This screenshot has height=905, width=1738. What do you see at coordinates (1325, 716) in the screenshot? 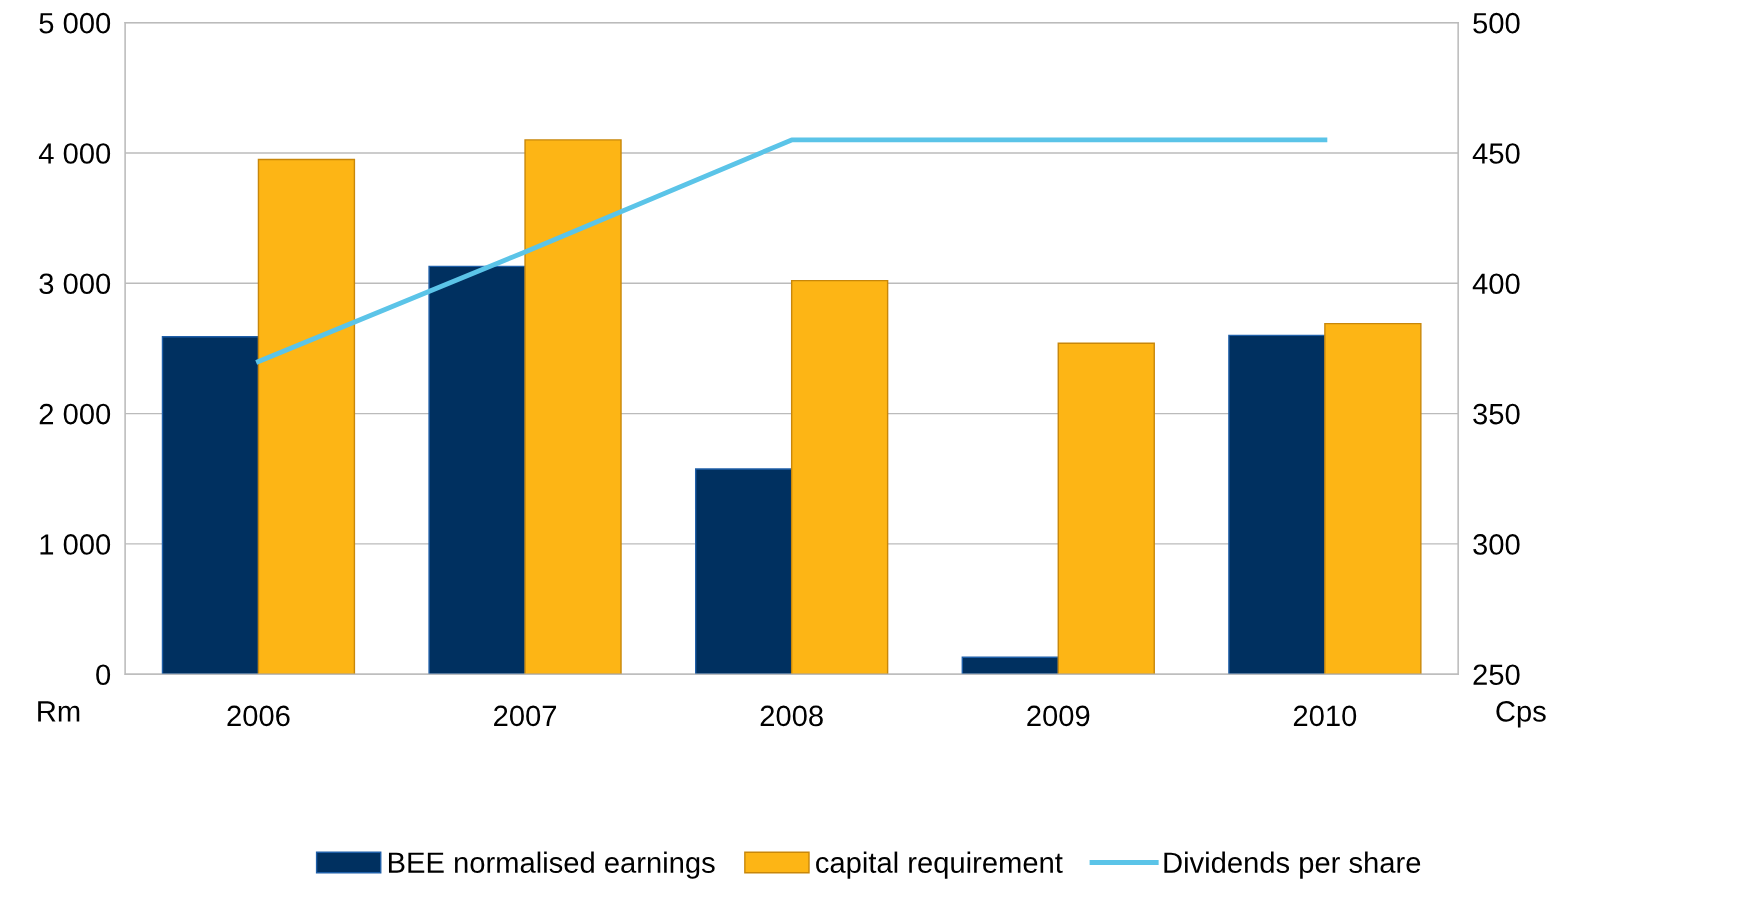
I see `x-tick-label: 2010` at bounding box center [1325, 716].